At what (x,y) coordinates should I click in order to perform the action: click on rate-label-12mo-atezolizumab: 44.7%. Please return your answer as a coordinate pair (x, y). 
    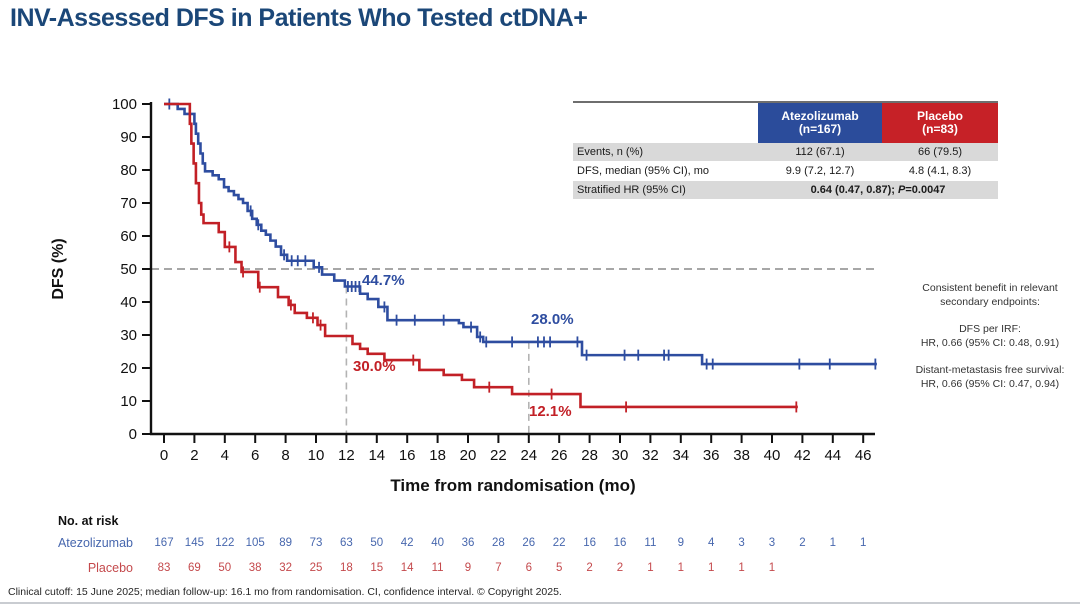
    Looking at the image, I should click on (383, 280).